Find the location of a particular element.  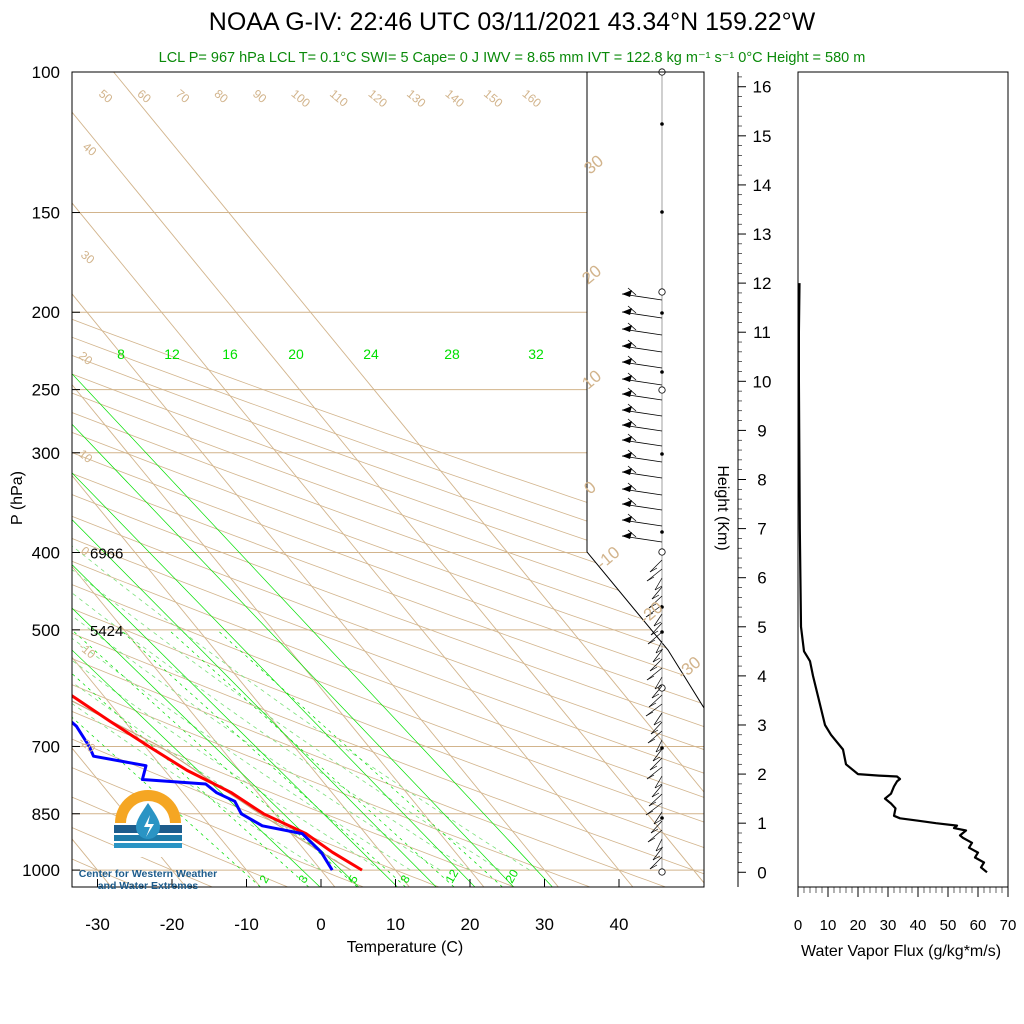

pressure-tick-label: 1000 is located at coordinates (41, 870).